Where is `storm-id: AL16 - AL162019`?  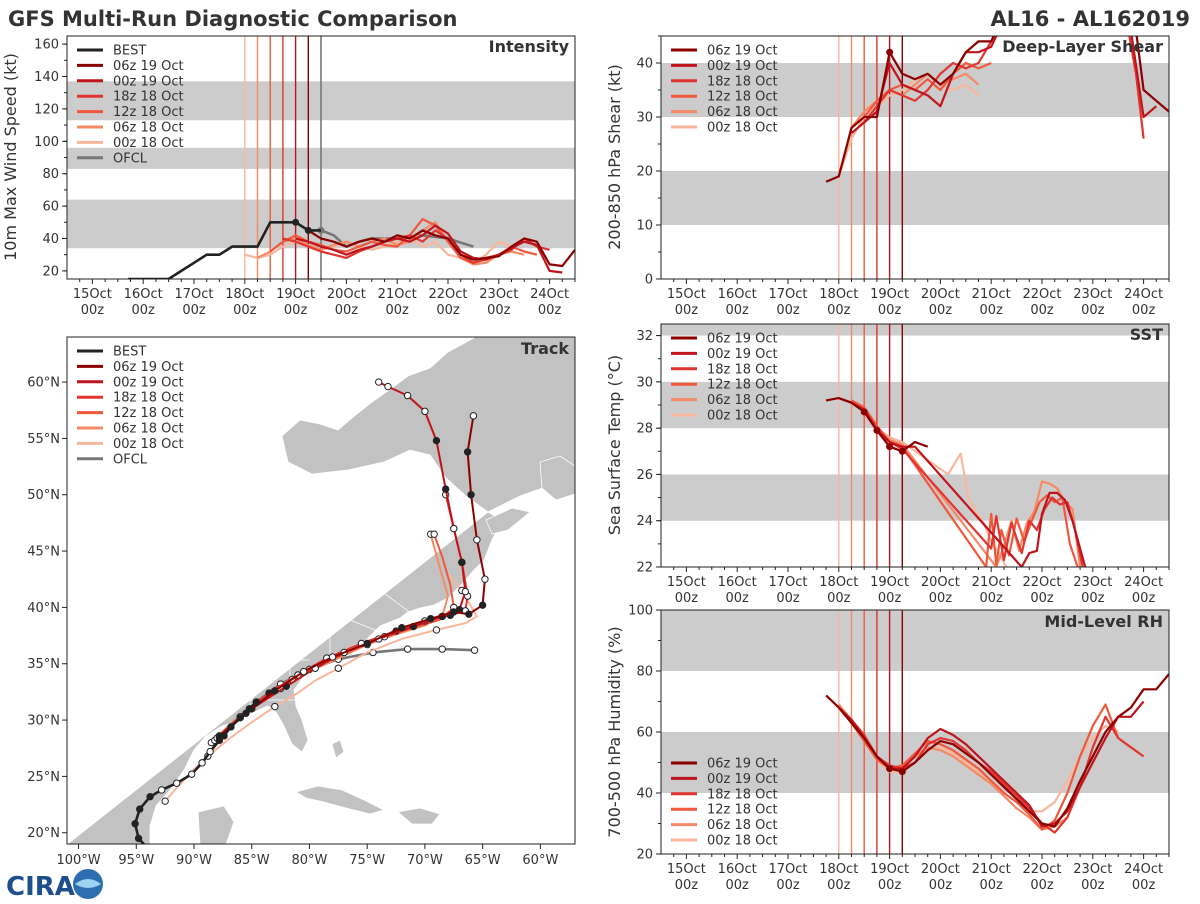
storm-id: AL16 - AL162019 is located at coordinates (1091, 19).